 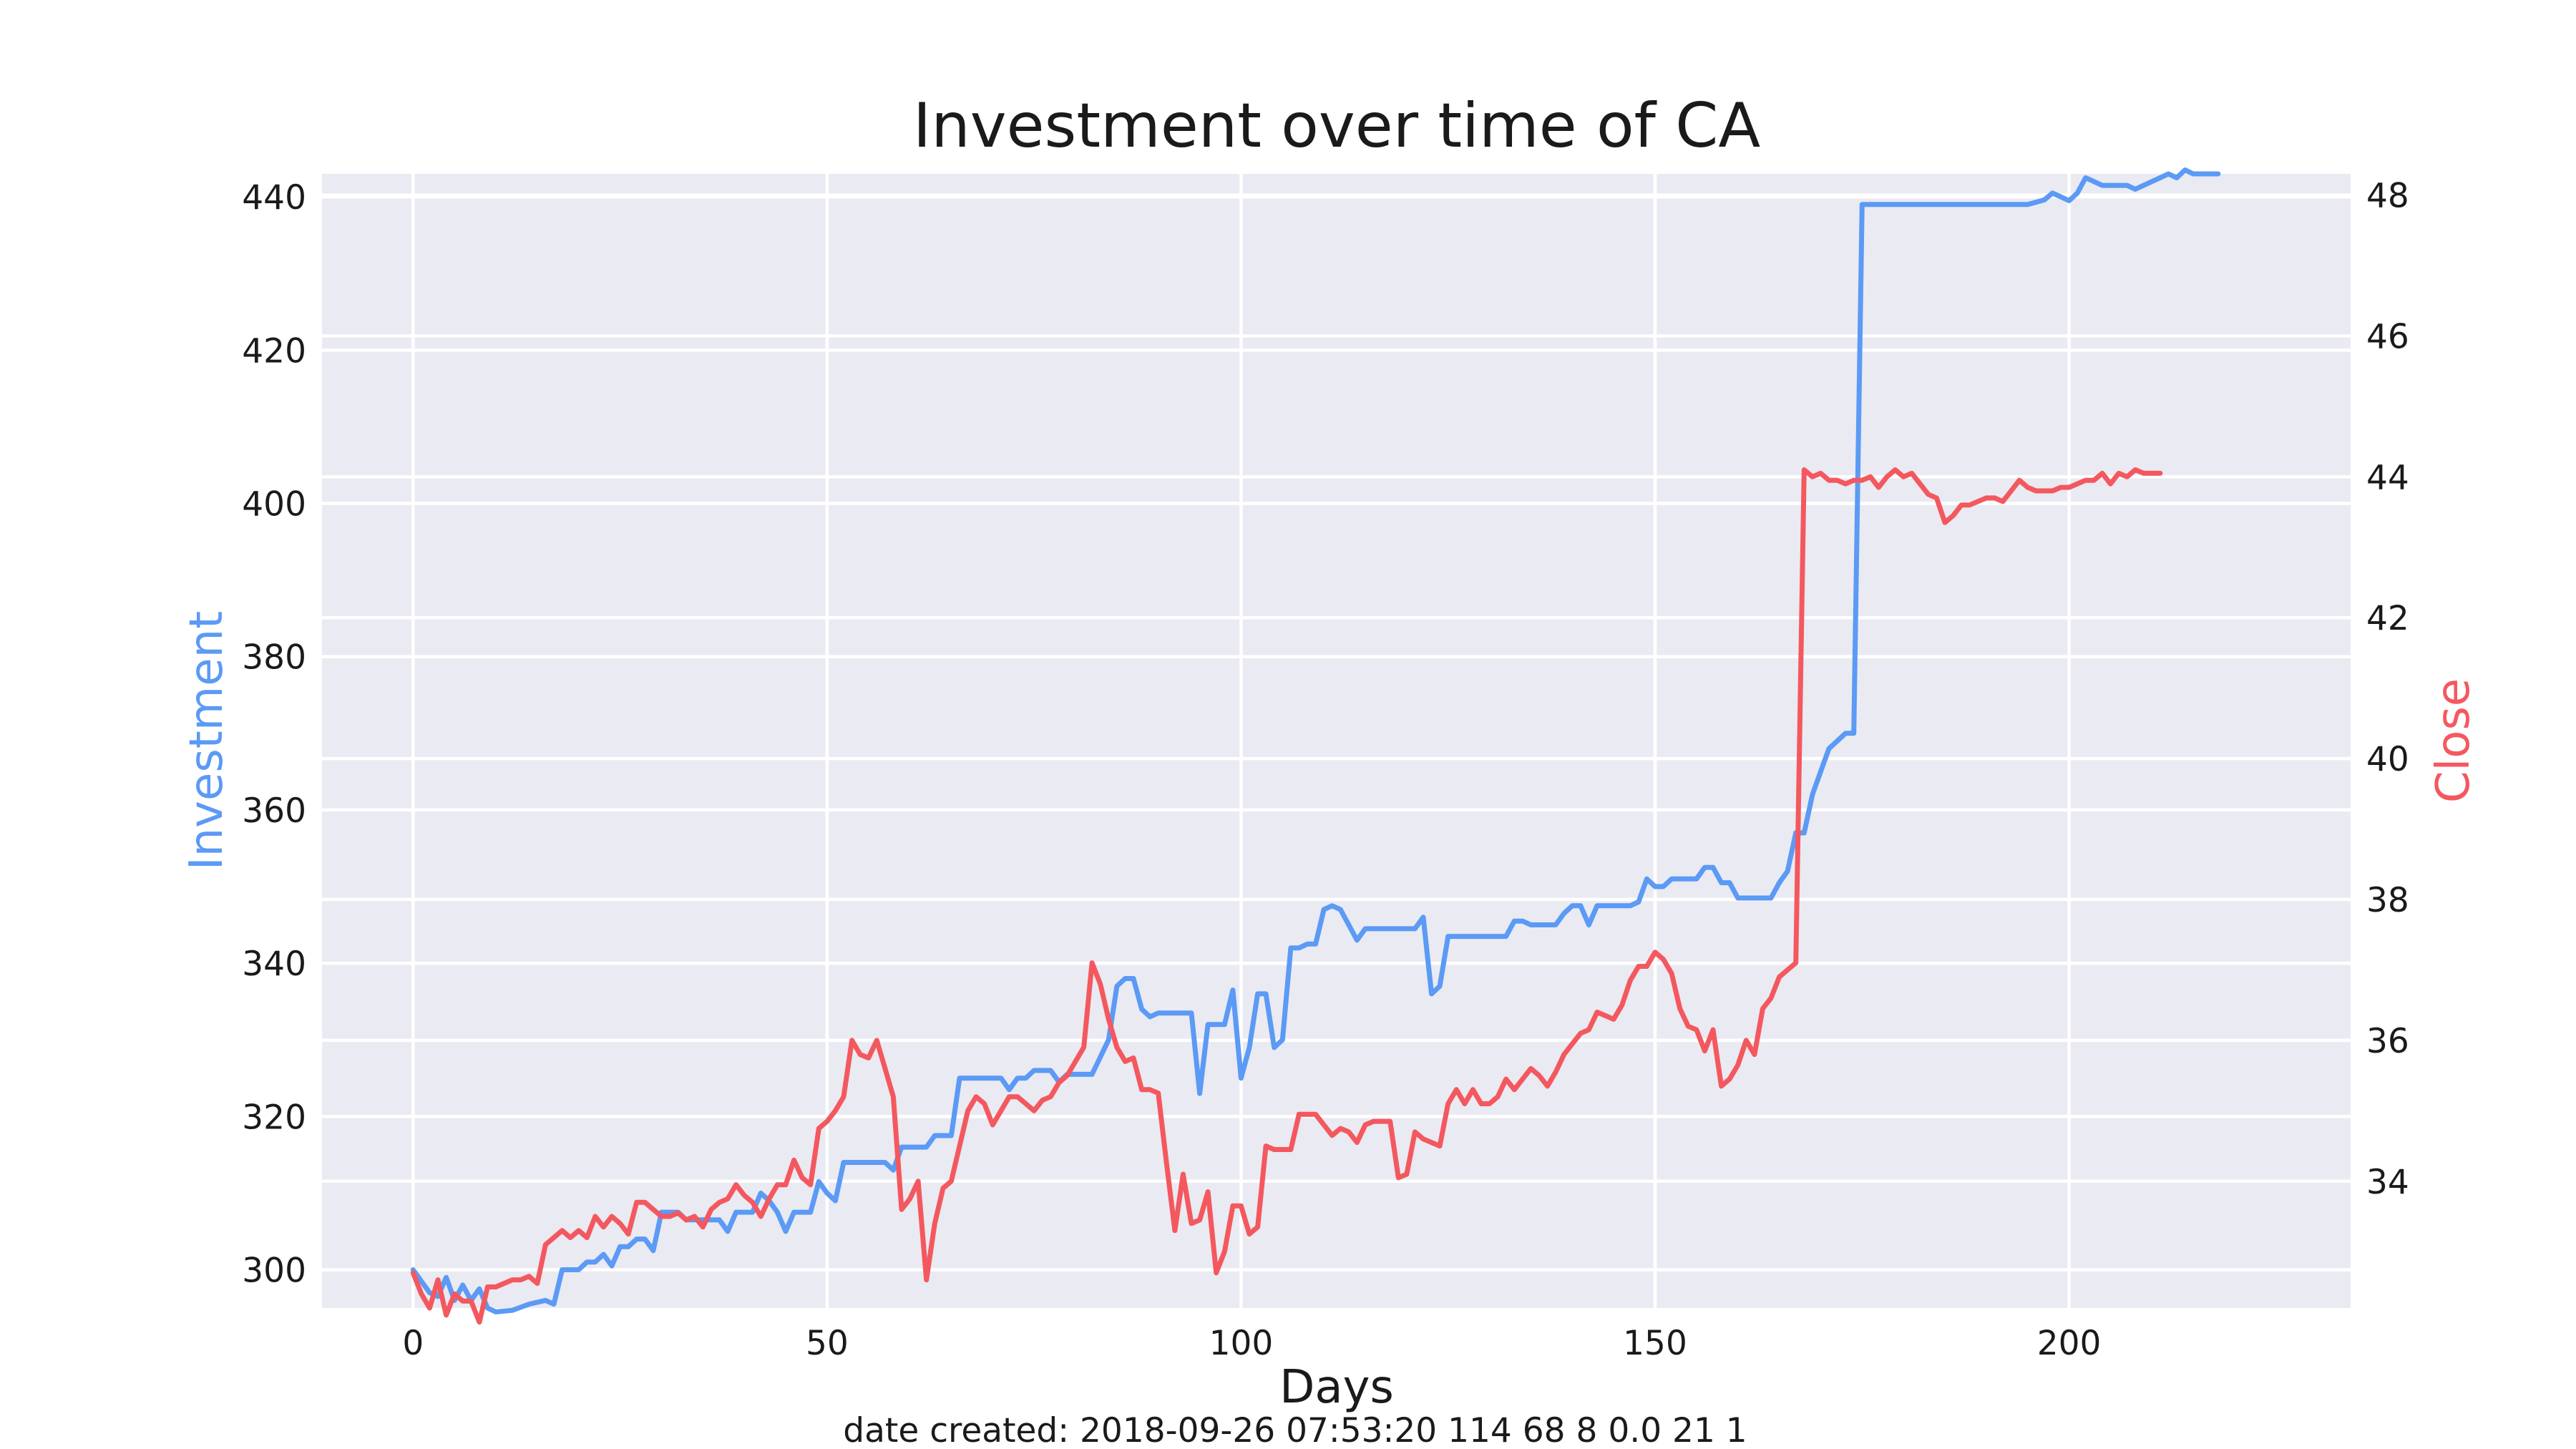 What do you see at coordinates (2069, 1343) in the screenshot?
I see `x-tick-label: 200` at bounding box center [2069, 1343].